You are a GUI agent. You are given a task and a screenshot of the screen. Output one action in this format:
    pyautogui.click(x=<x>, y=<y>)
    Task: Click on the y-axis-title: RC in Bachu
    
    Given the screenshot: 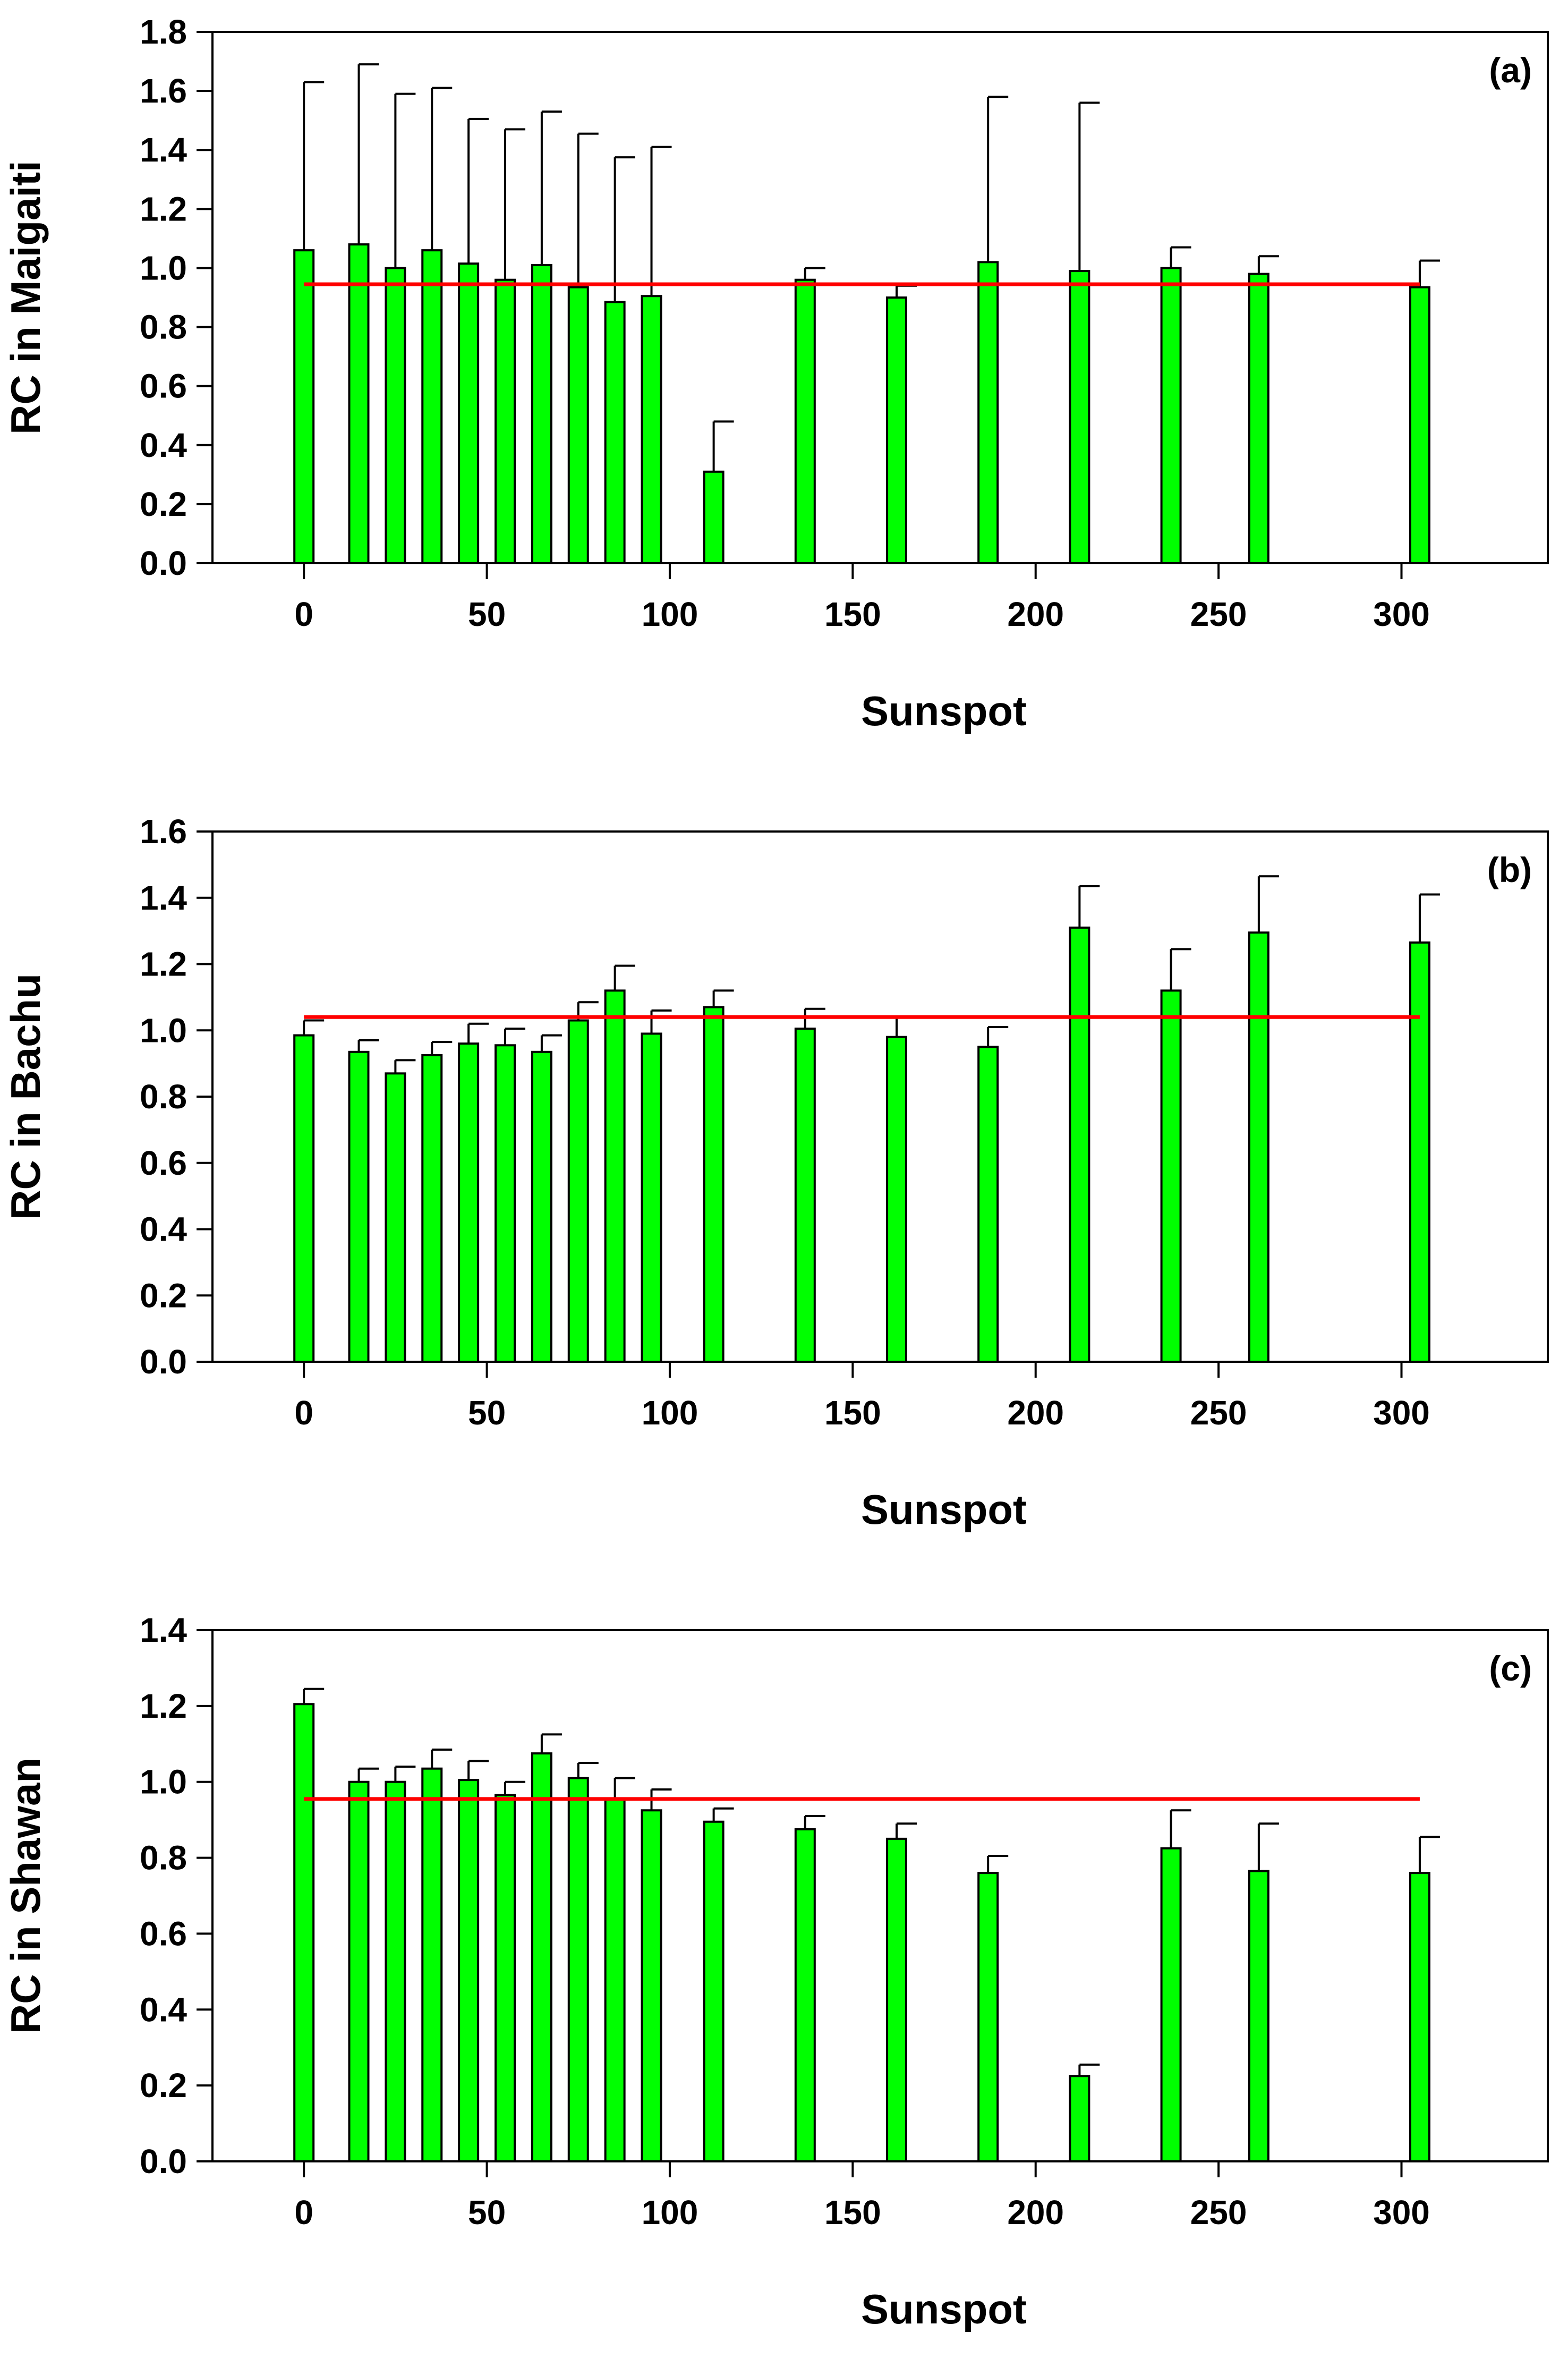 What is the action you would take?
    pyautogui.click(x=25, y=1096)
    